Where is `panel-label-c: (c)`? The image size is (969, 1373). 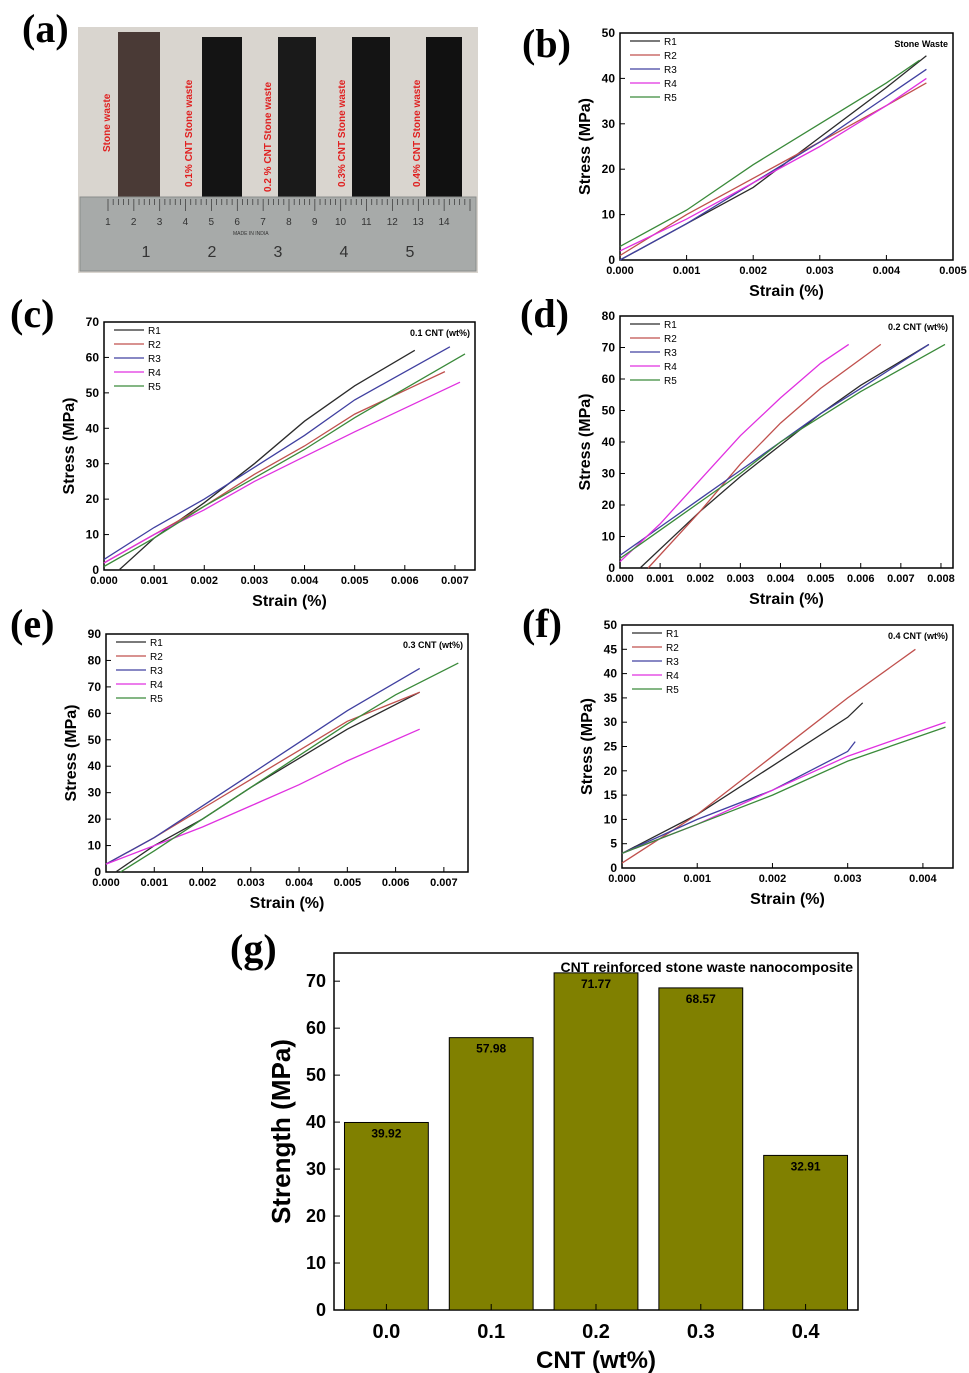
panel-label-c: (c) is located at coordinates (32, 313).